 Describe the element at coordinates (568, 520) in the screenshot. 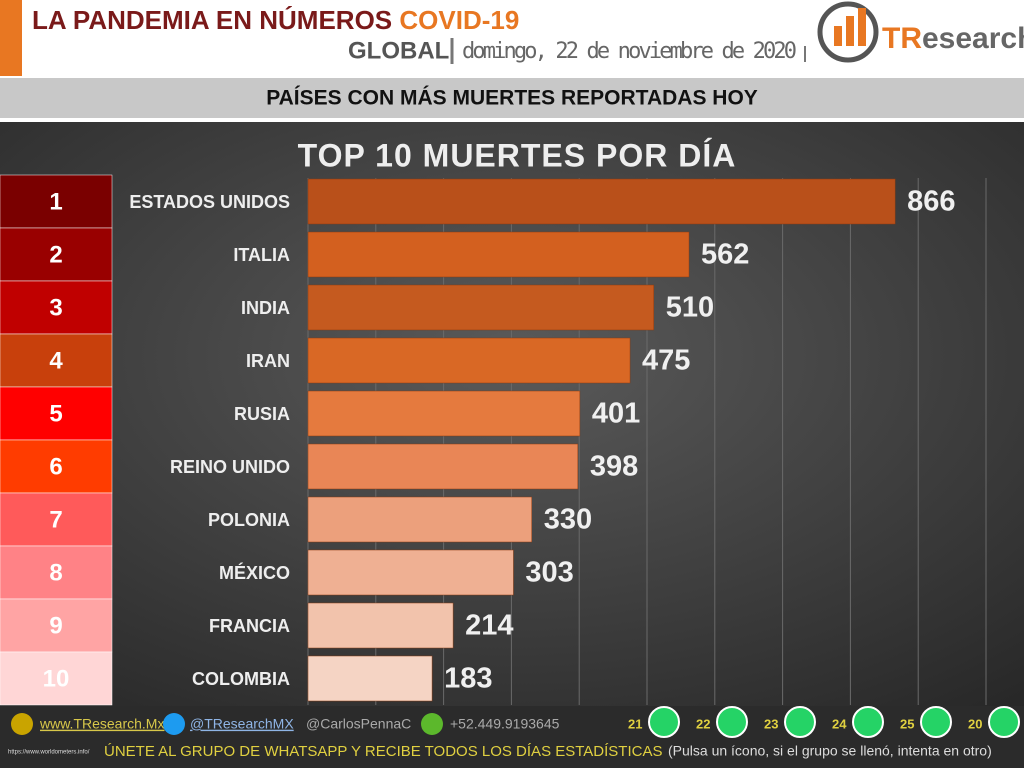

I see `value-label: 330` at that location.